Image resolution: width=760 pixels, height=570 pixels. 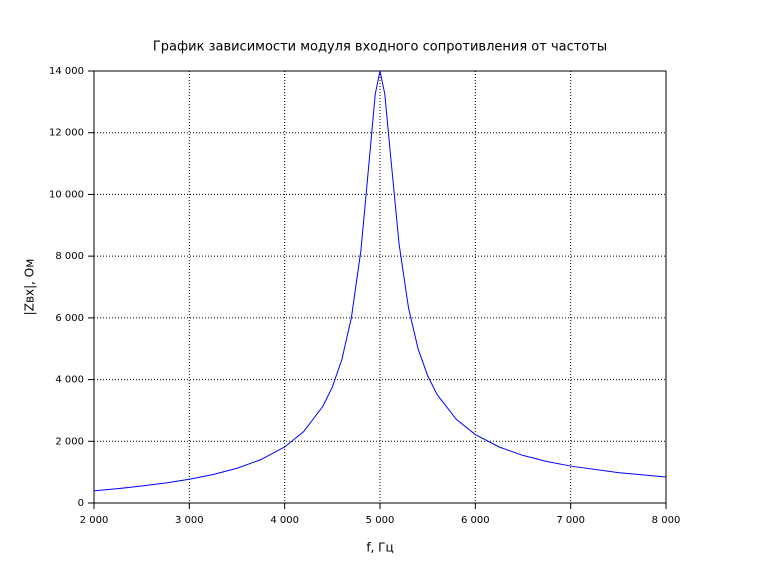 I want to click on x-axis-label: f, Гц, so click(x=379, y=548).